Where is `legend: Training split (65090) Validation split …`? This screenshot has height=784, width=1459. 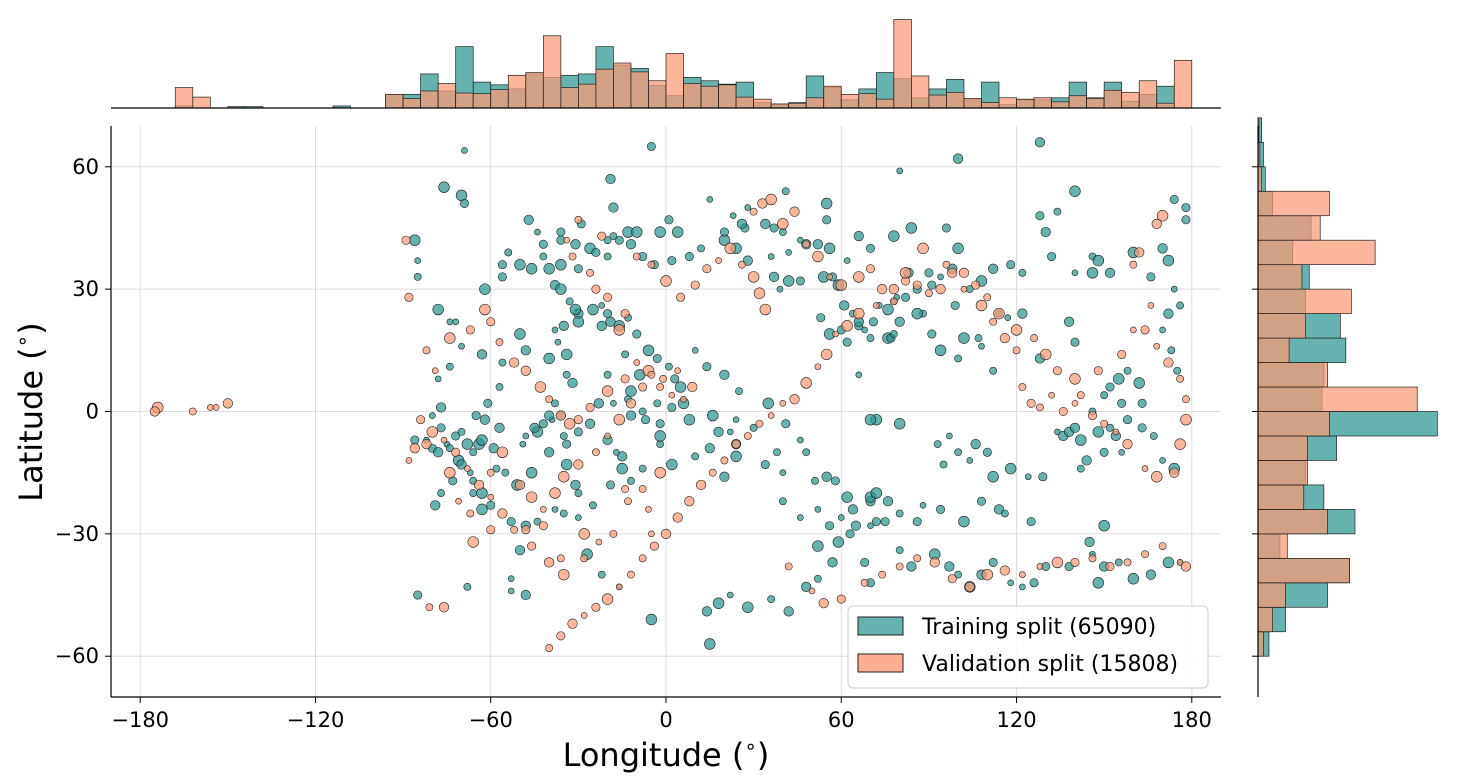
legend: Training split (65090) Validation split … is located at coordinates (1028, 647).